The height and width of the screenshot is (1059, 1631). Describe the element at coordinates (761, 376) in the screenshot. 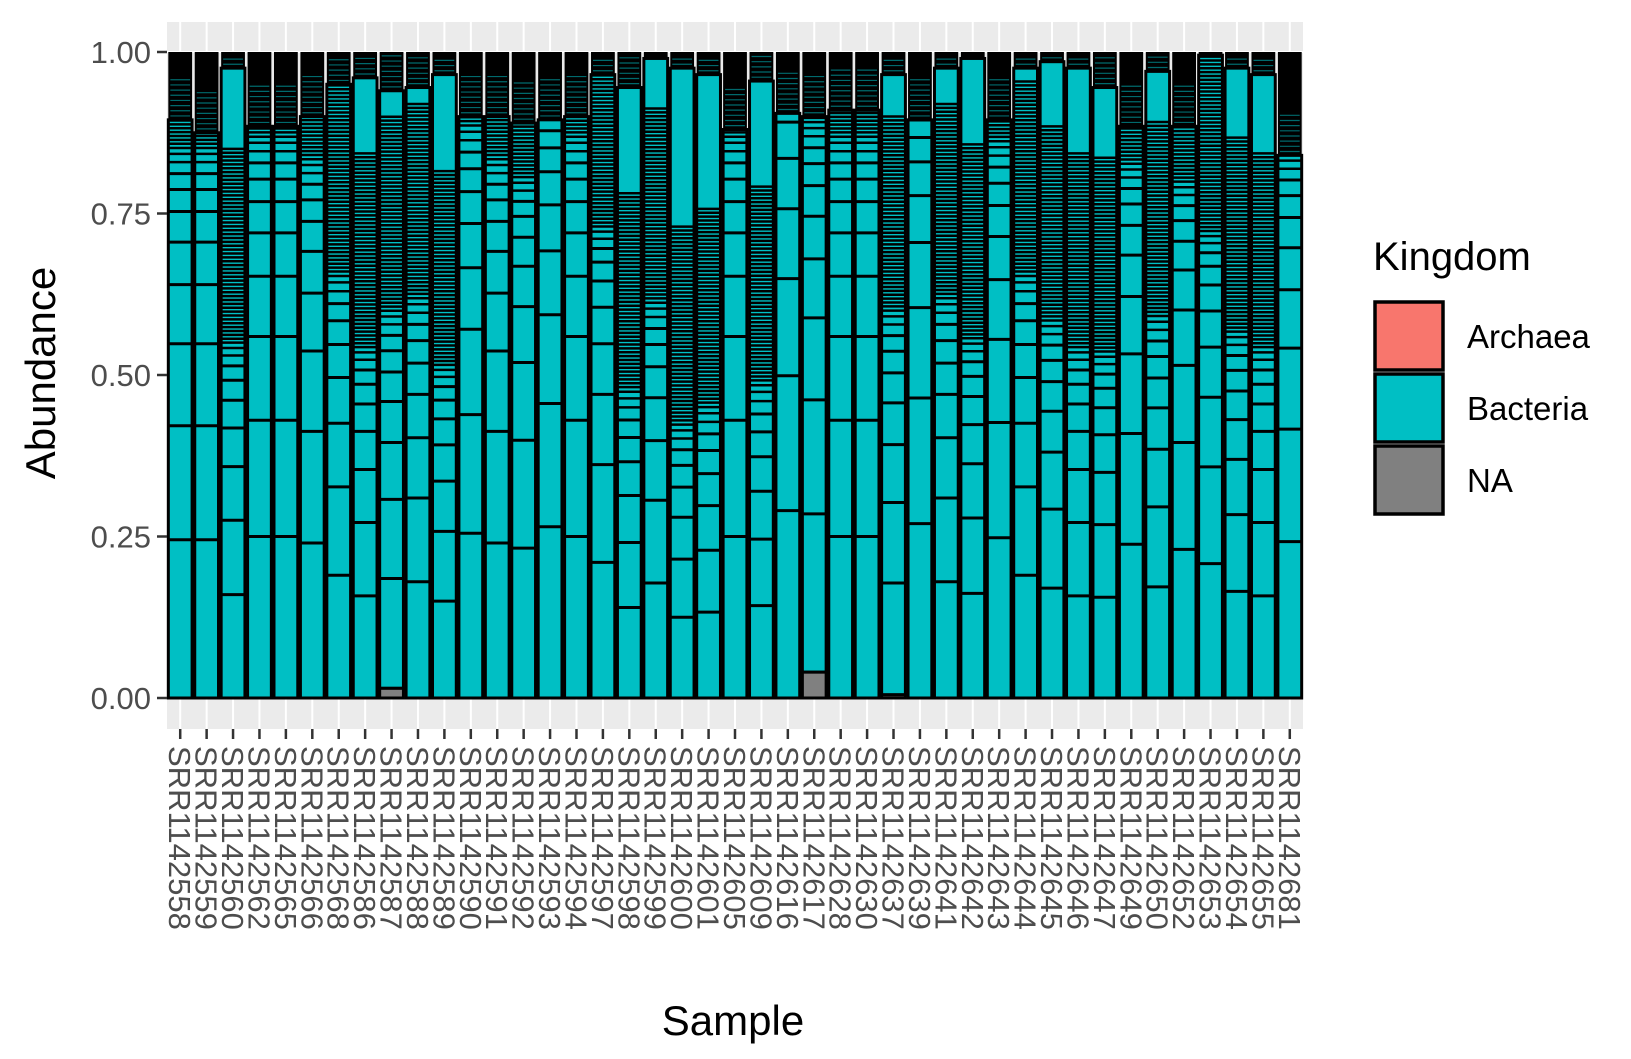

I see `bar-stack-SRR1142609` at that location.